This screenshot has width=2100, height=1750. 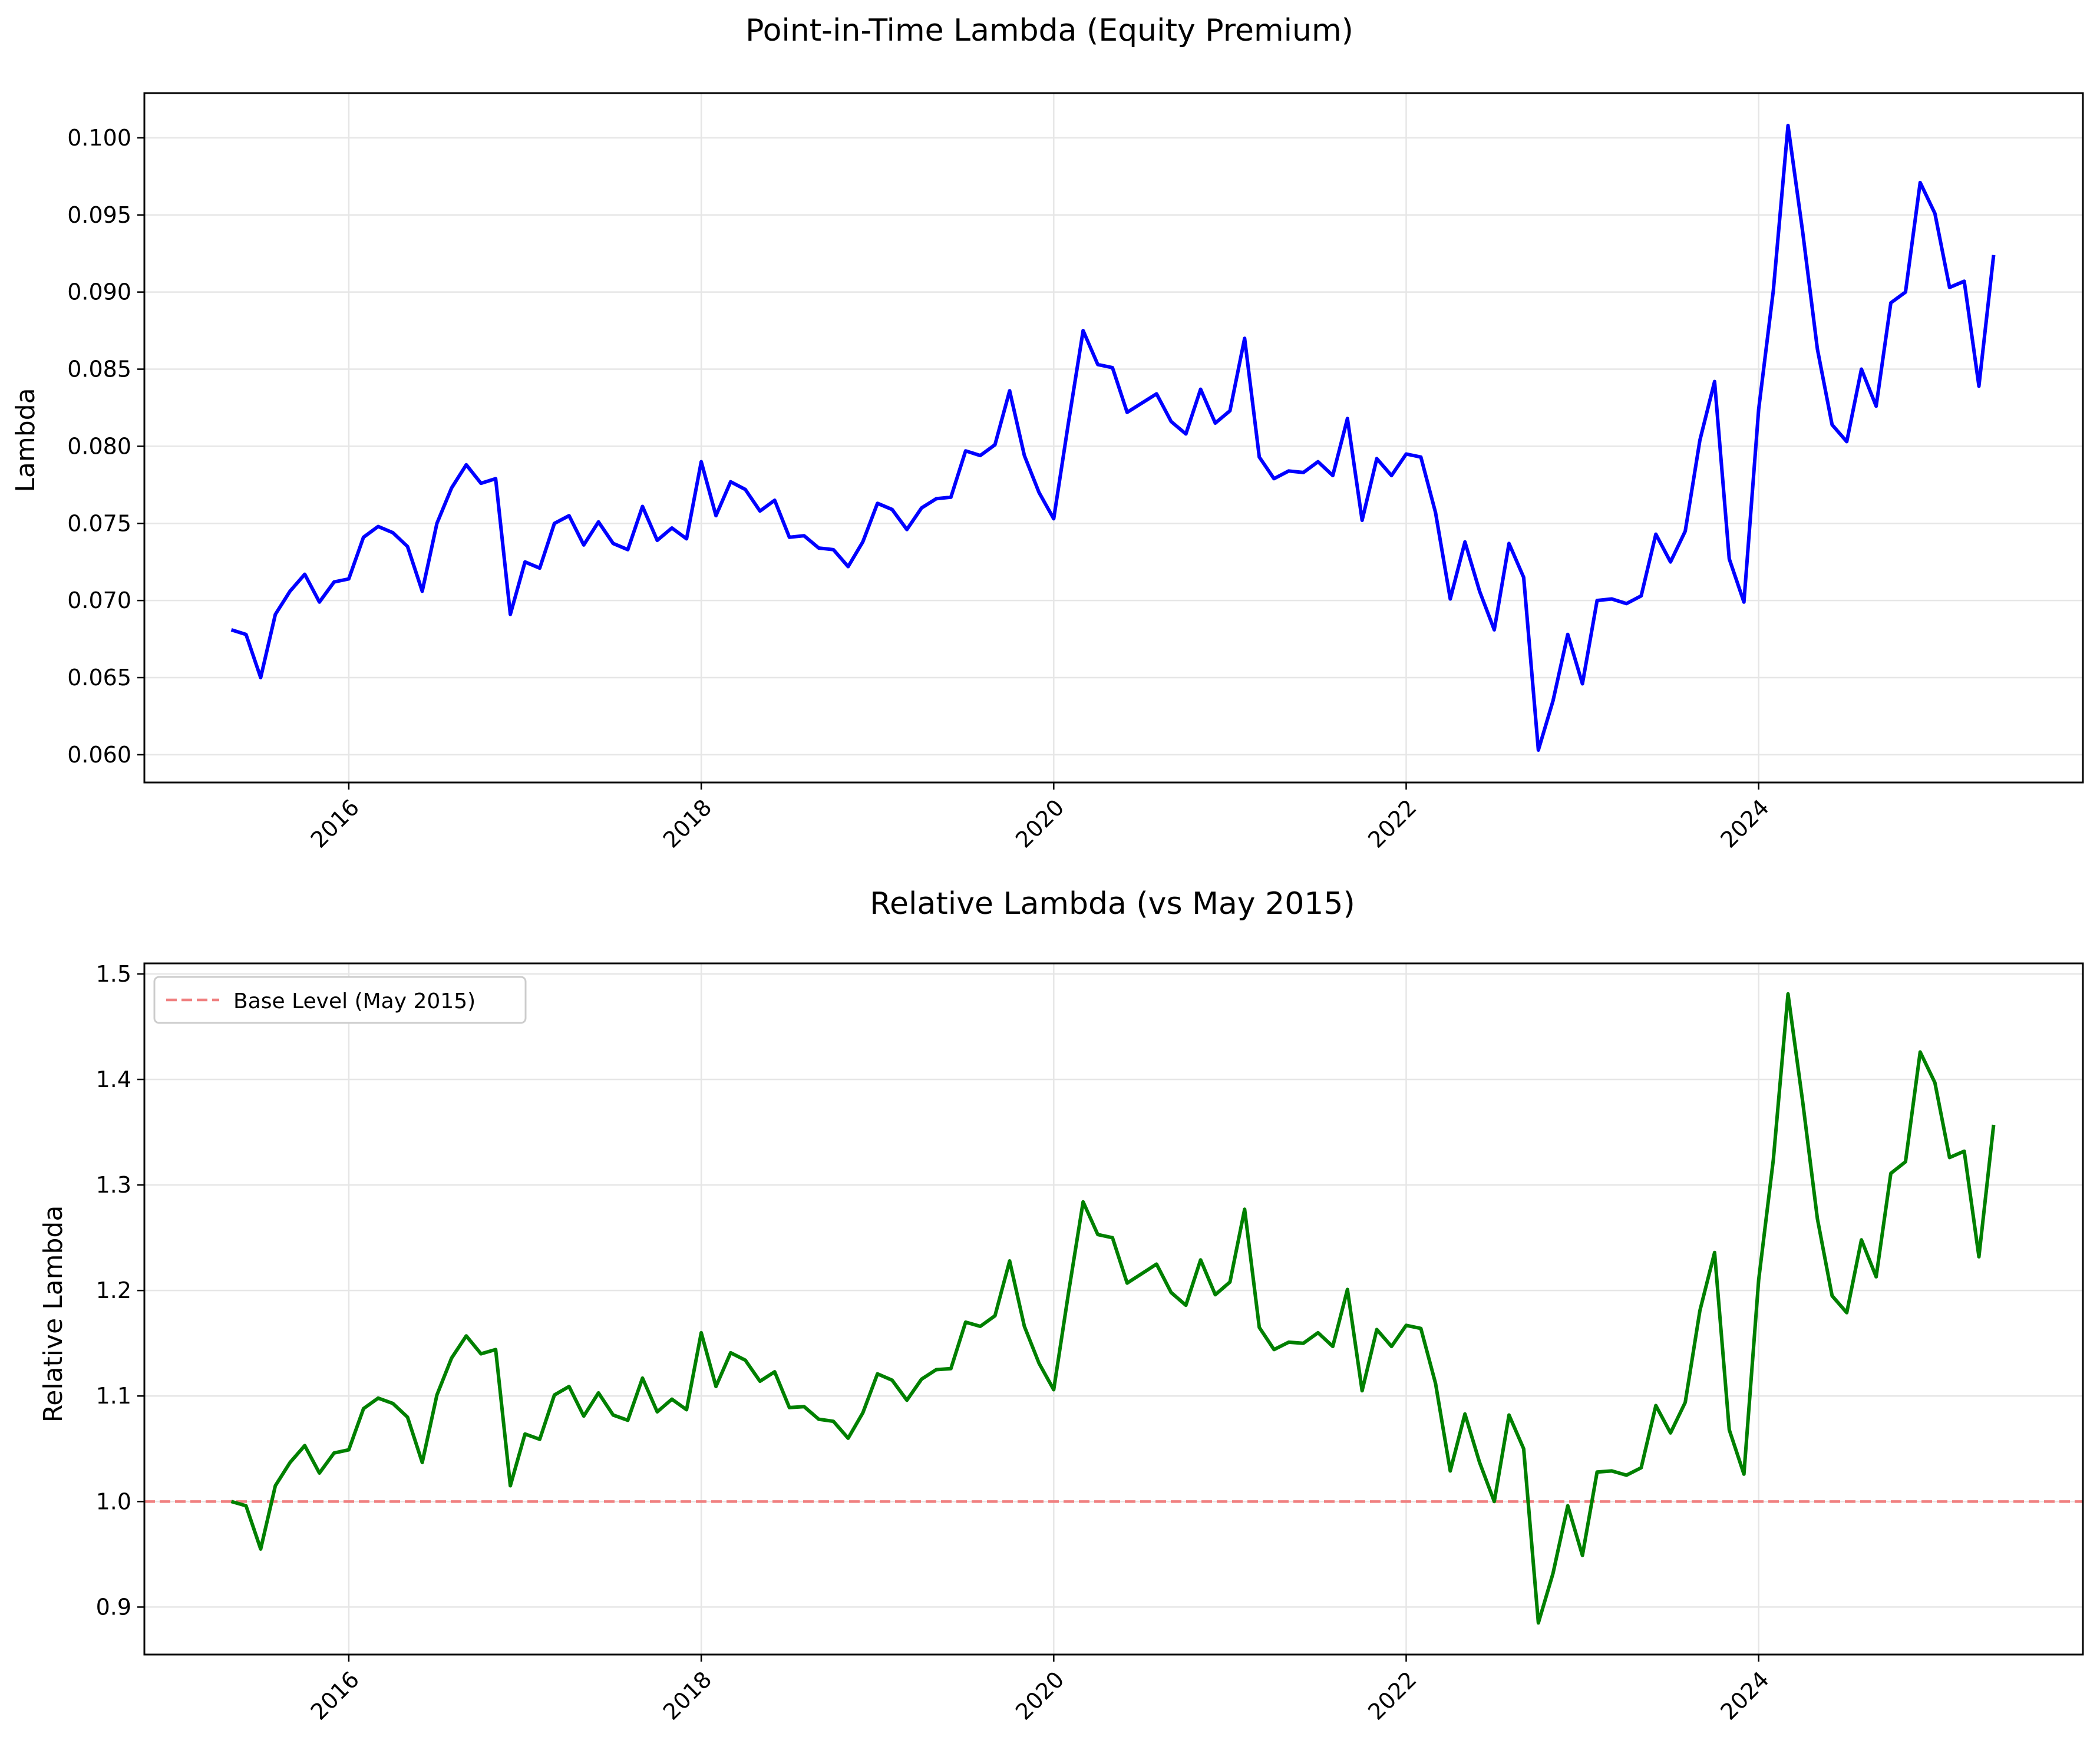 What do you see at coordinates (99, 755) in the screenshot?
I see `y-tick-label: 0.060` at bounding box center [99, 755].